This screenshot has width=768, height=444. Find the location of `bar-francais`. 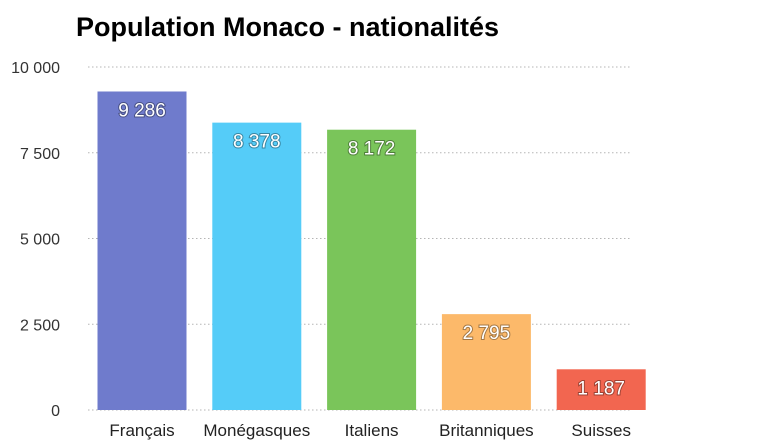

bar-francais is located at coordinates (142, 250).